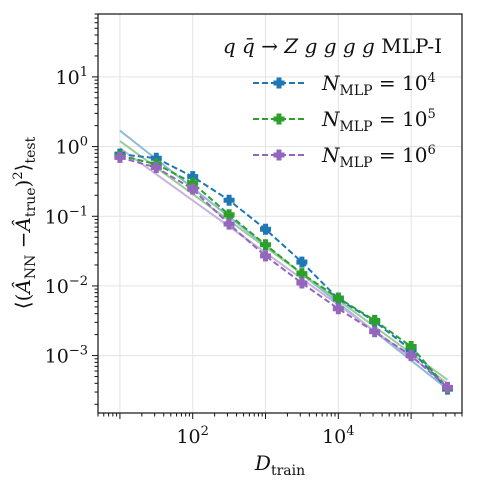  I want to click on legend-entry-3: NMLP = 106, so click(344, 157).